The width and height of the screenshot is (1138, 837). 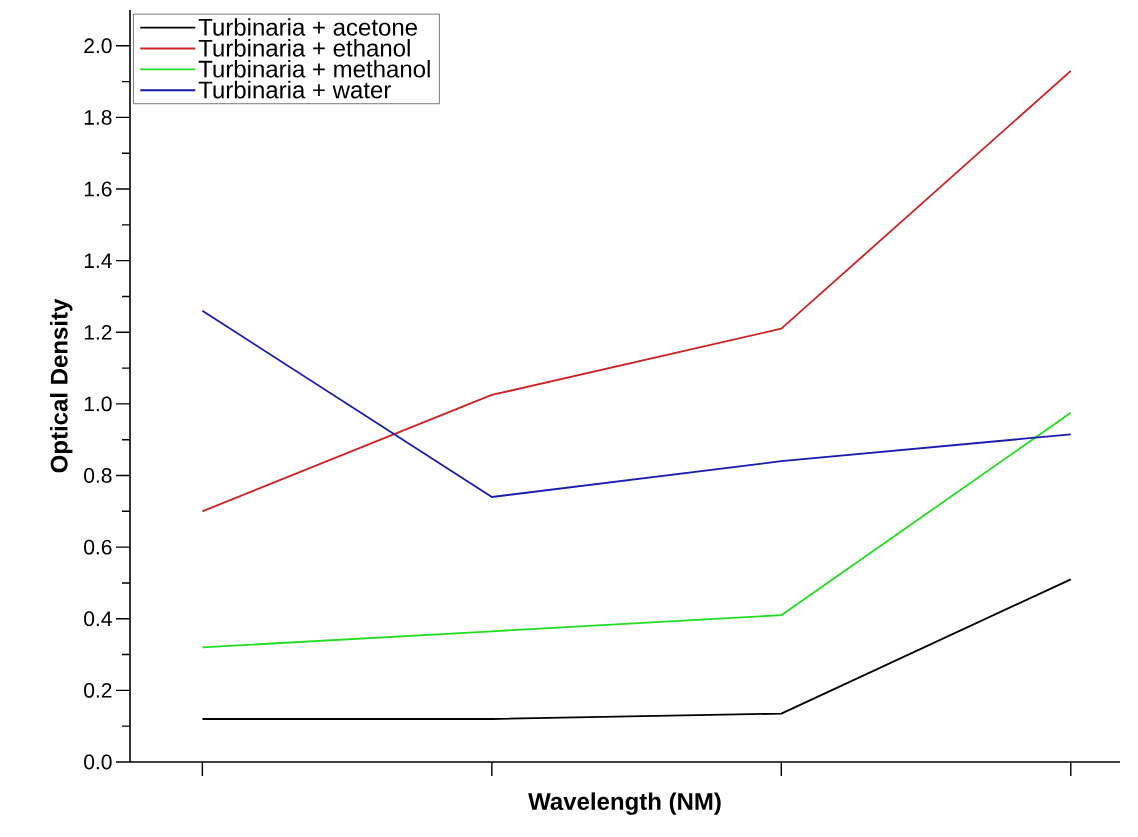 I want to click on y-tick-label: 0.4, so click(x=98, y=619).